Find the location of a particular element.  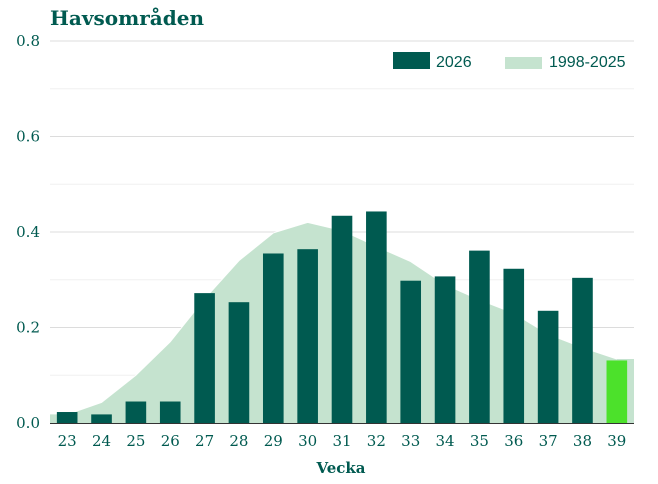

legend-label-1998-2025: 1998-2025 is located at coordinates (587, 62).